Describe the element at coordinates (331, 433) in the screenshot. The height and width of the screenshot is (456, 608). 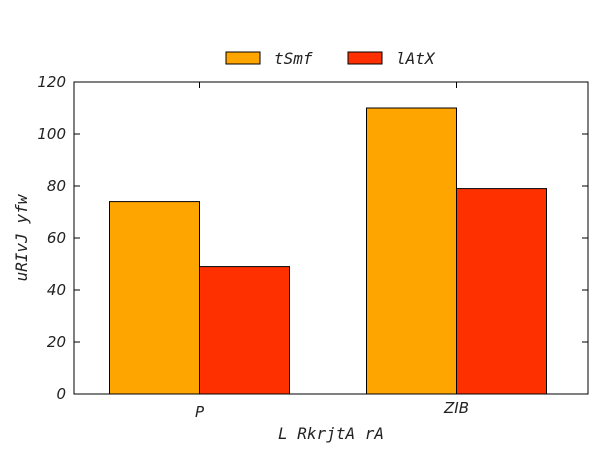
I see `x-axis-label: L RkrjtA rA` at that location.